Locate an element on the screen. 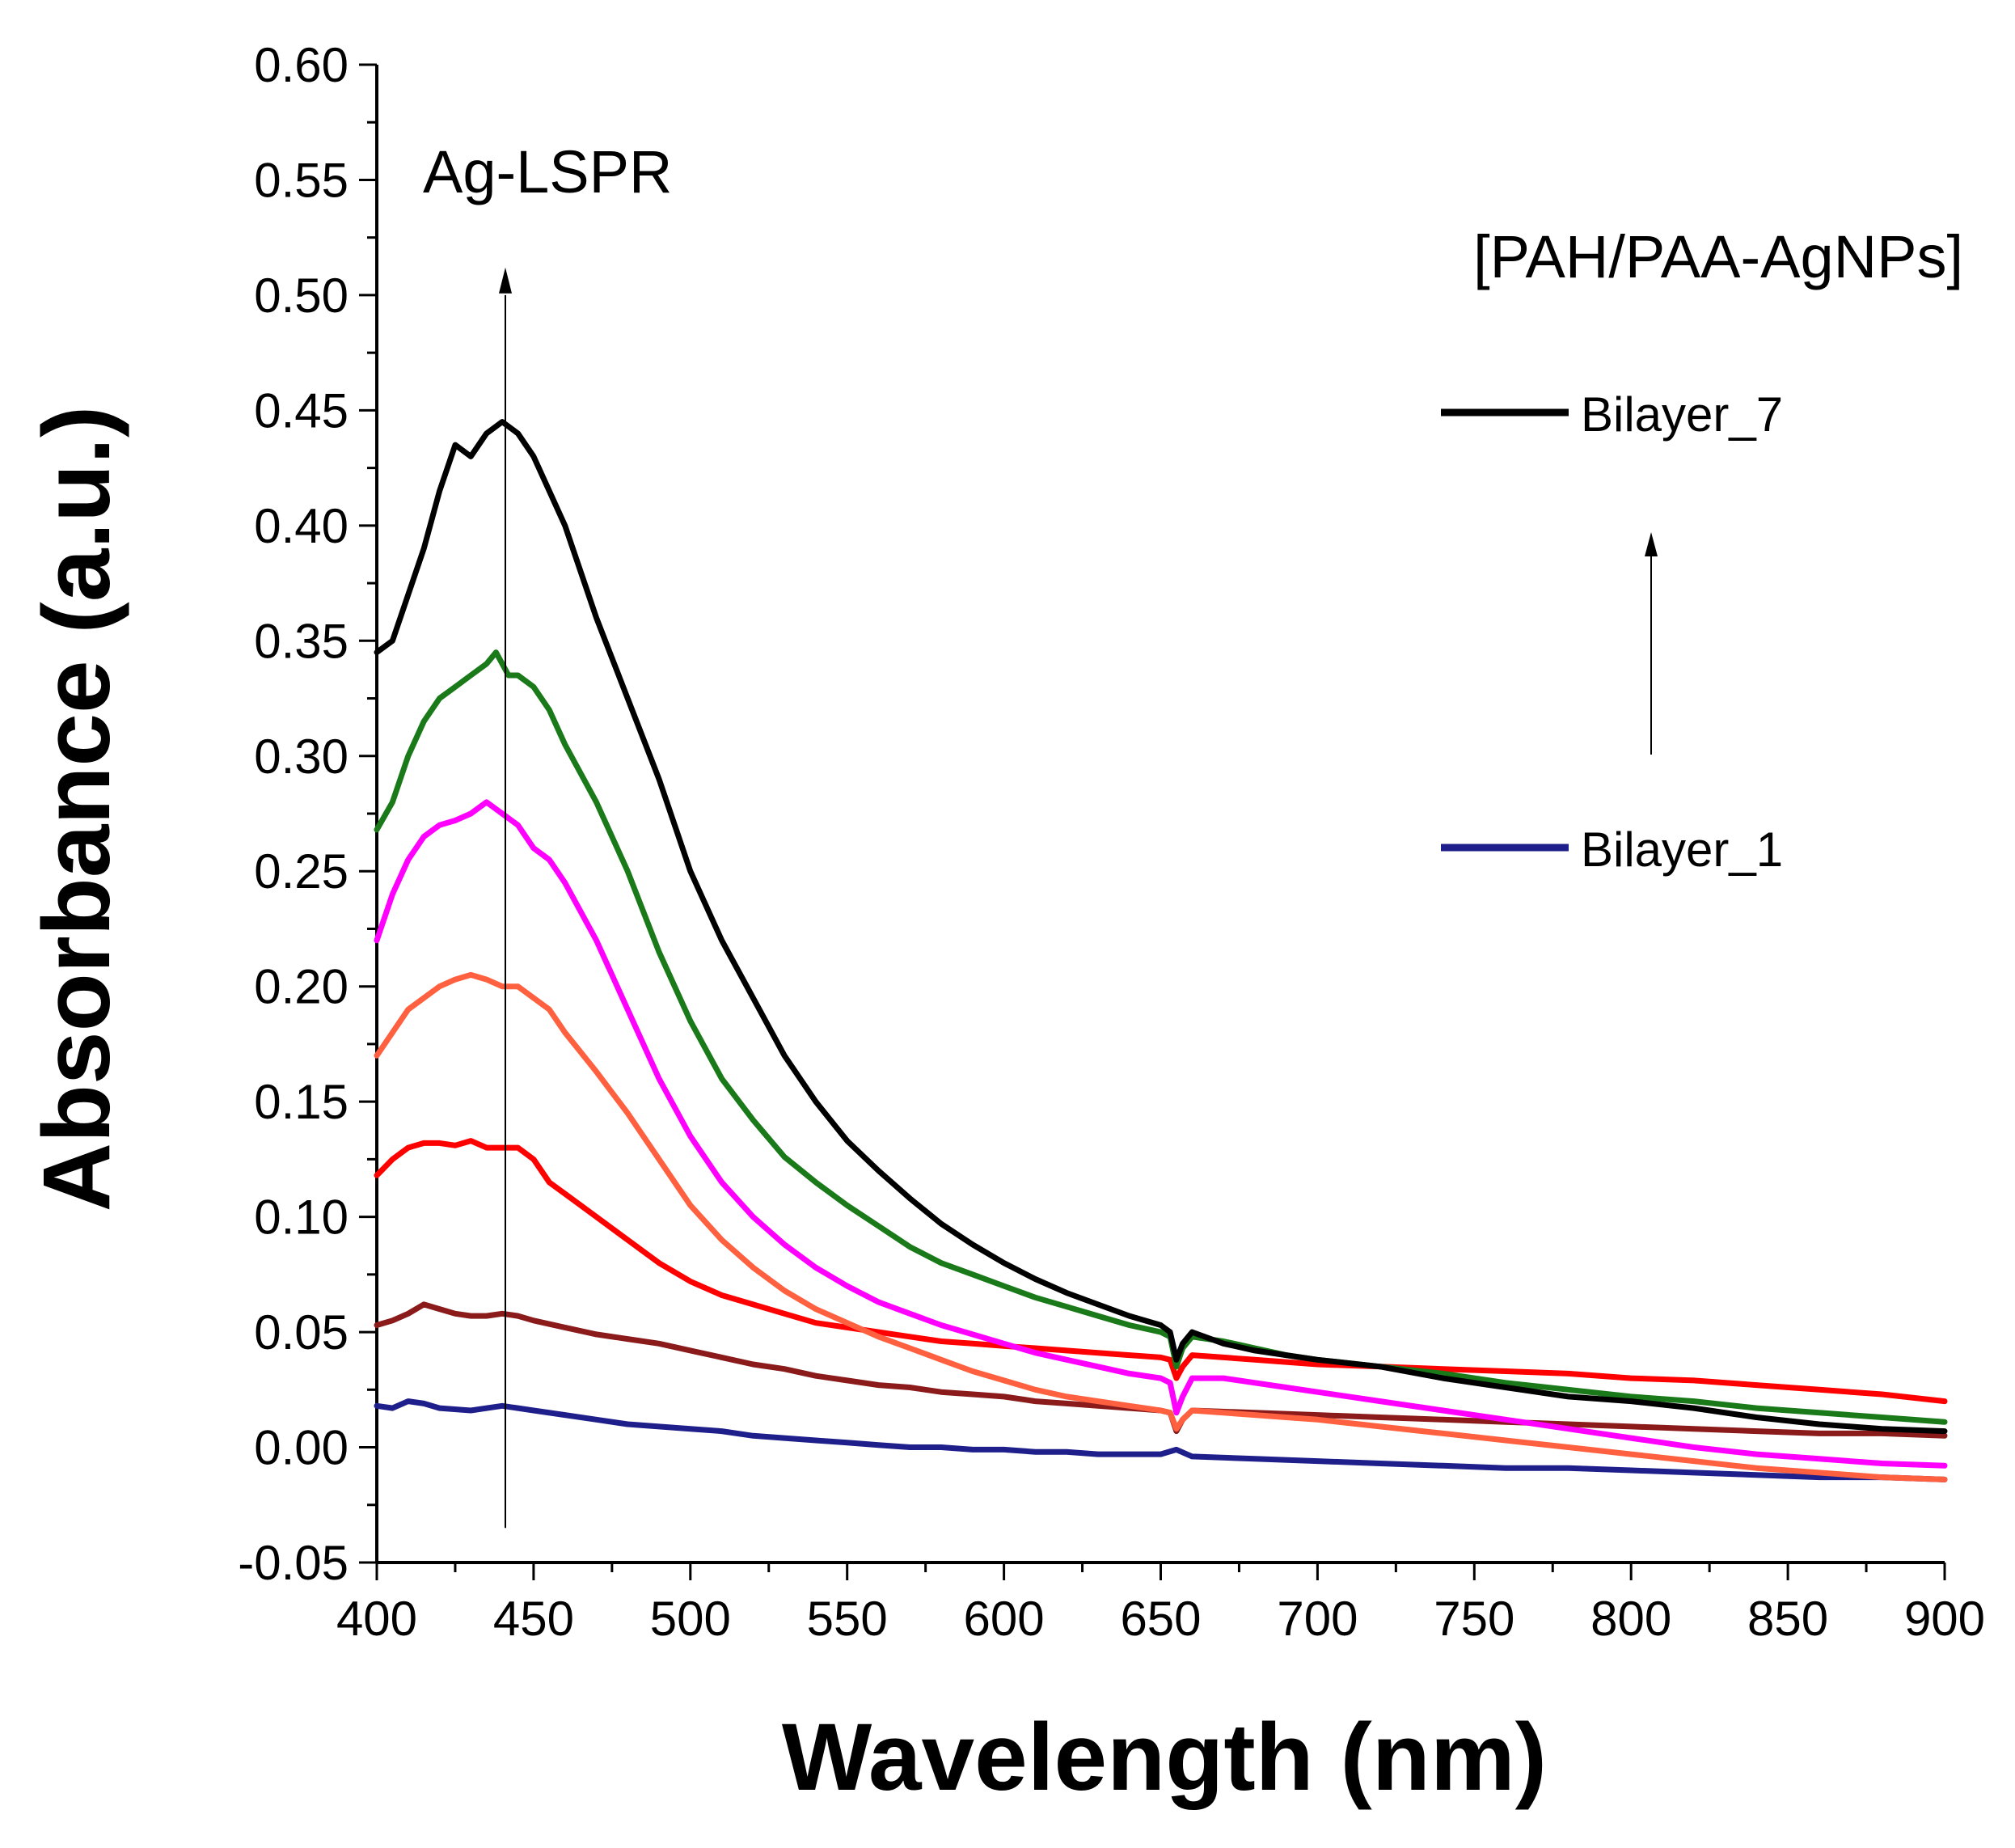 The width and height of the screenshot is (2015, 1848). x-tick-label: 700 is located at coordinates (1317, 1619).